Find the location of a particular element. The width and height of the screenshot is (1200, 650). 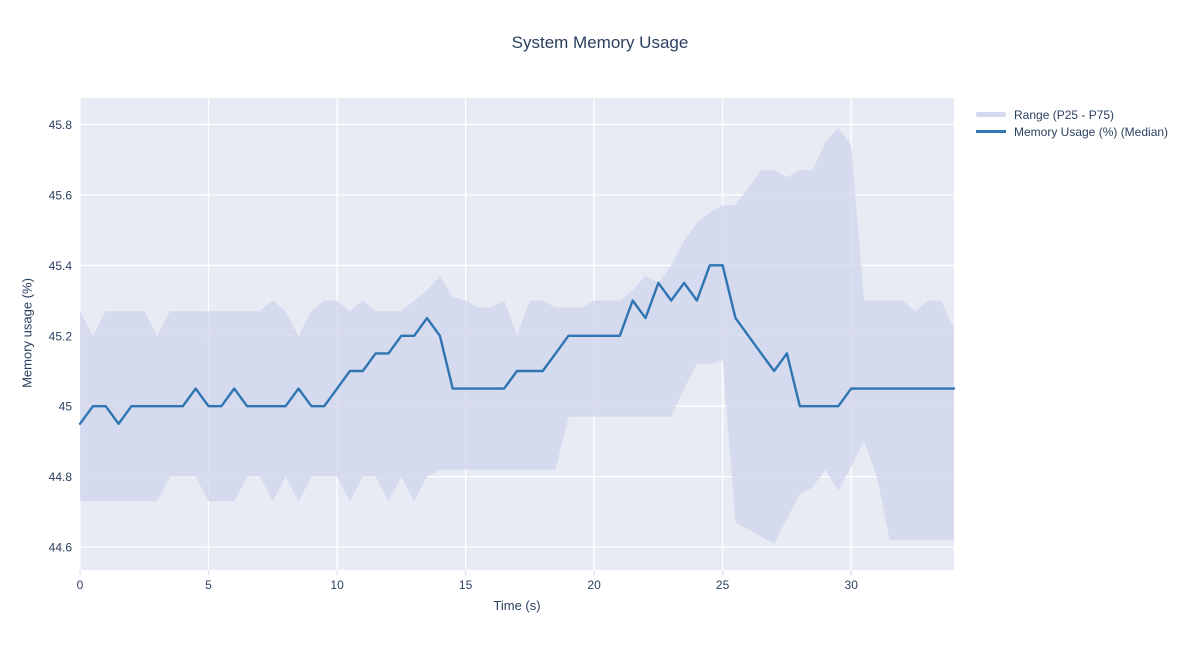

y-tick-label: 44.6 is located at coordinates (61, 548).